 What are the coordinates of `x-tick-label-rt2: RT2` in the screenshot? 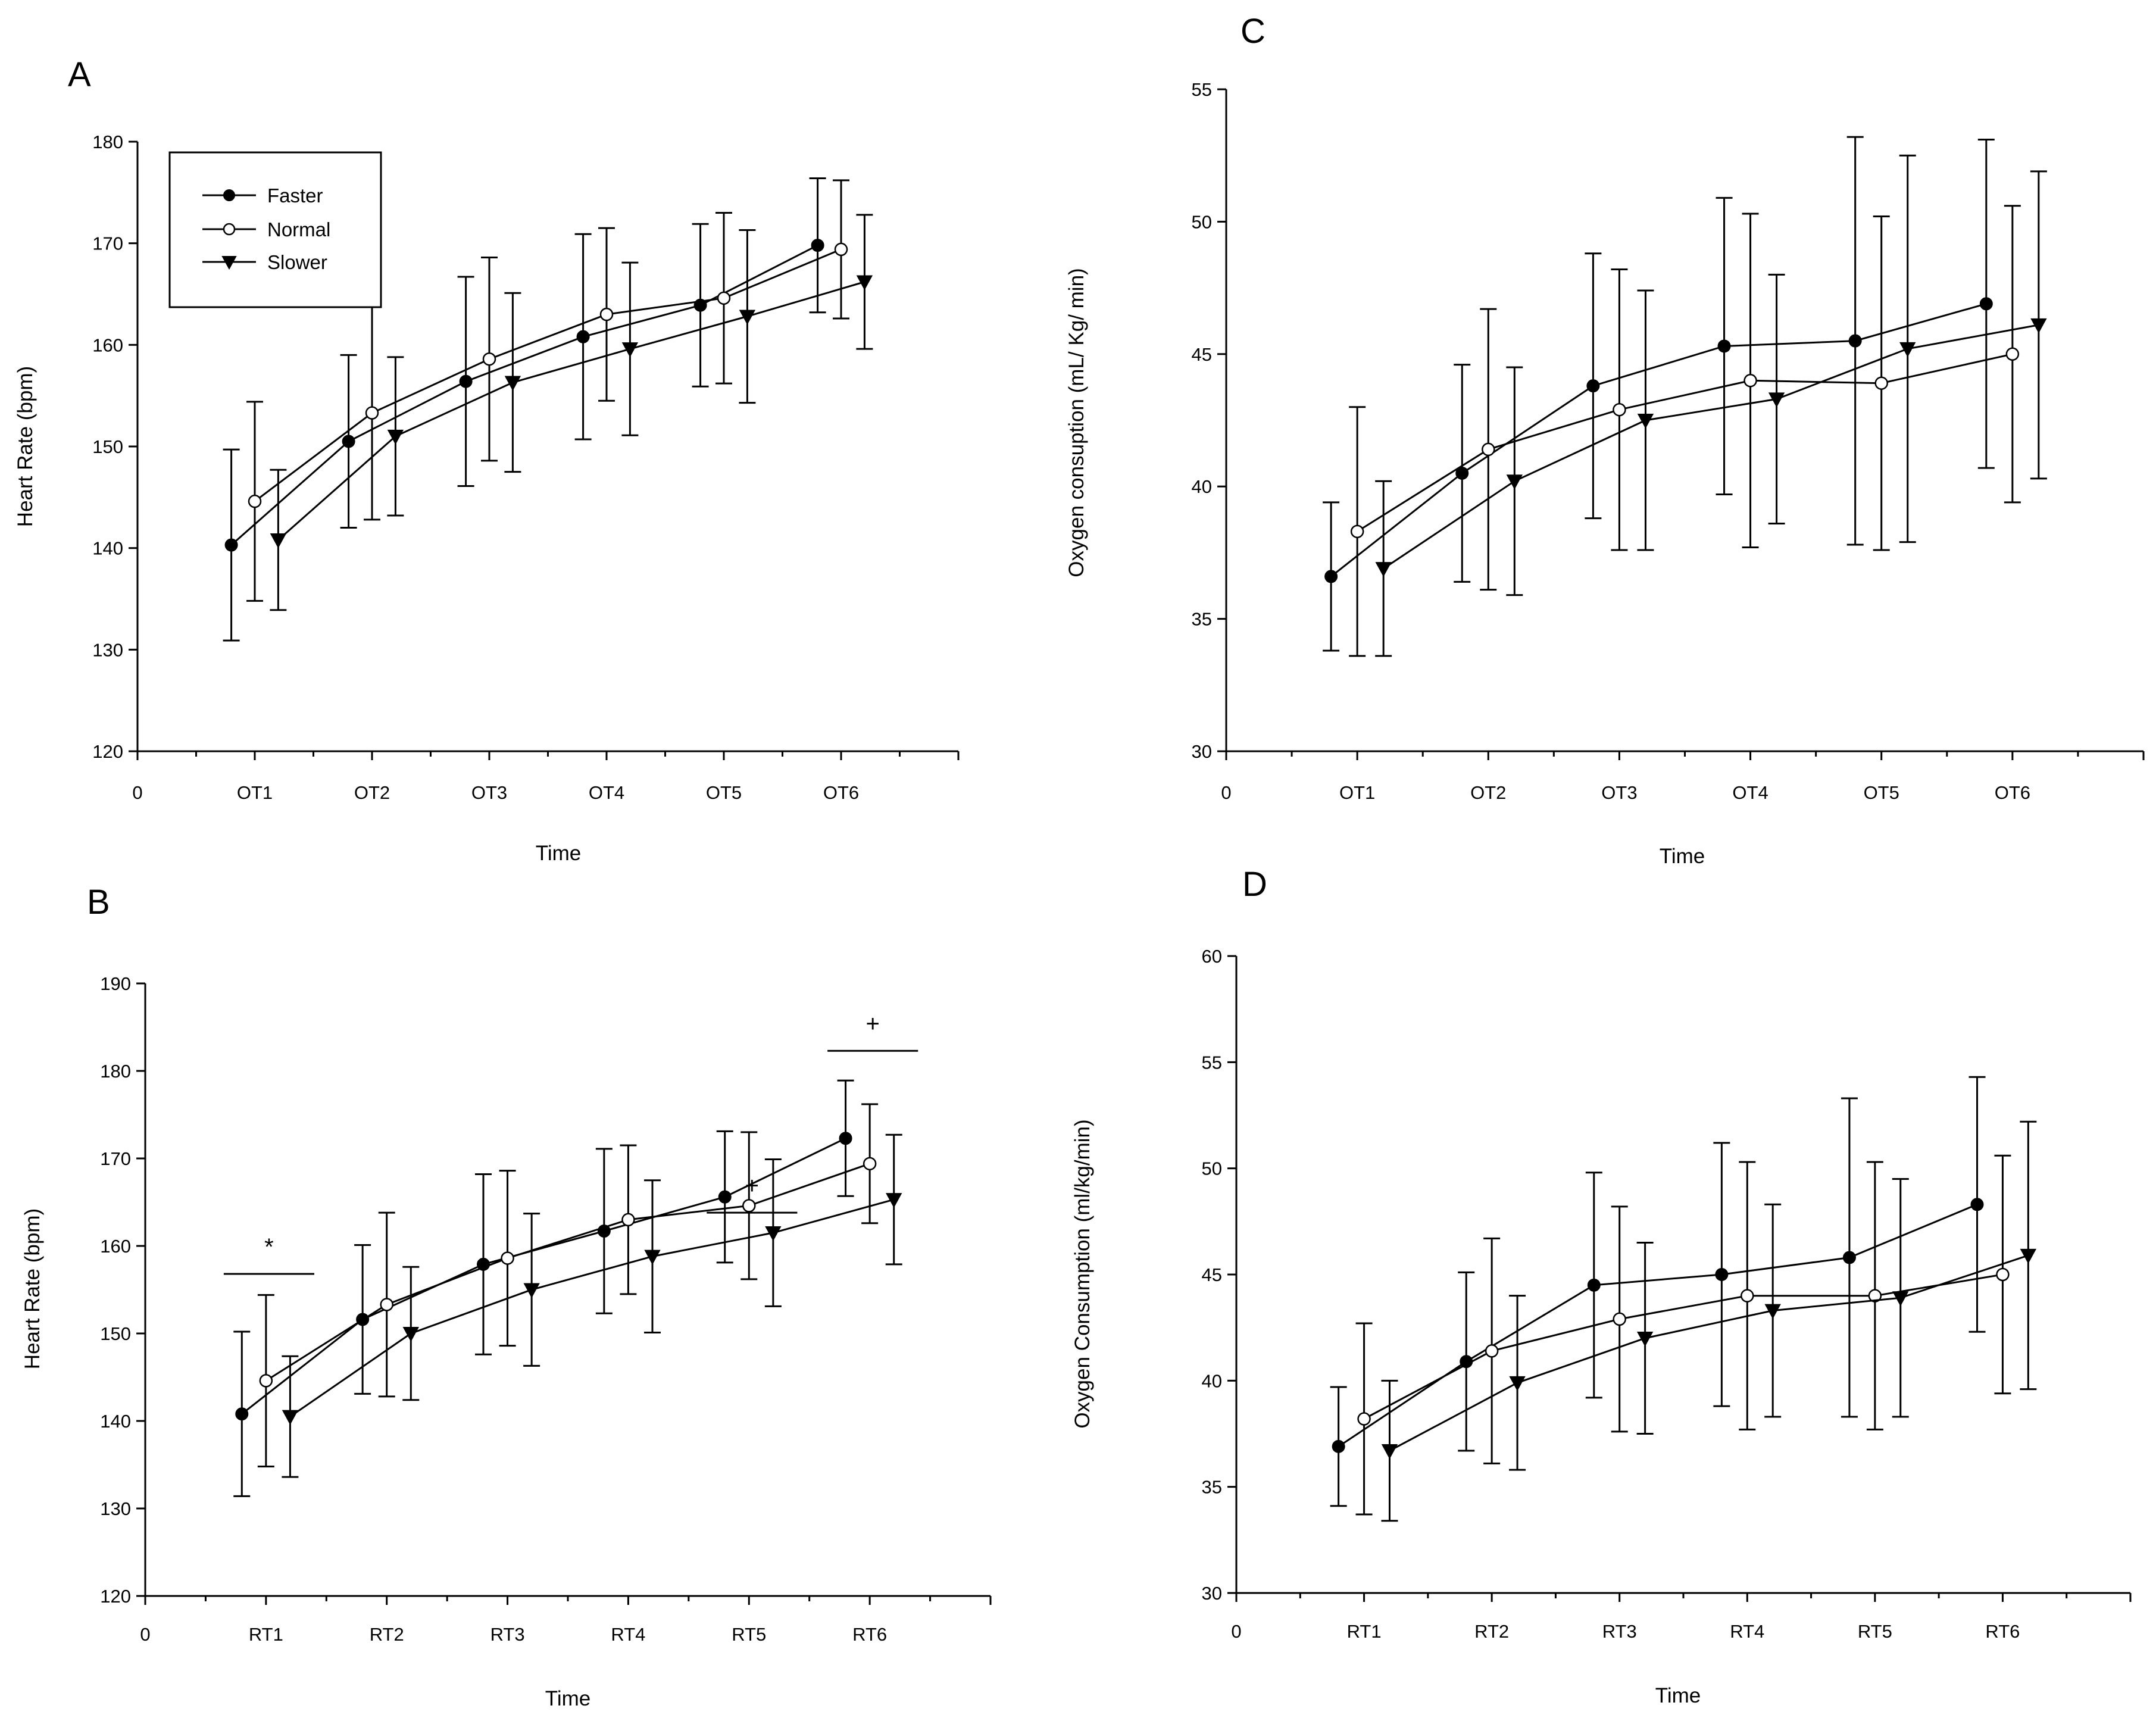 It's located at (1491, 1632).